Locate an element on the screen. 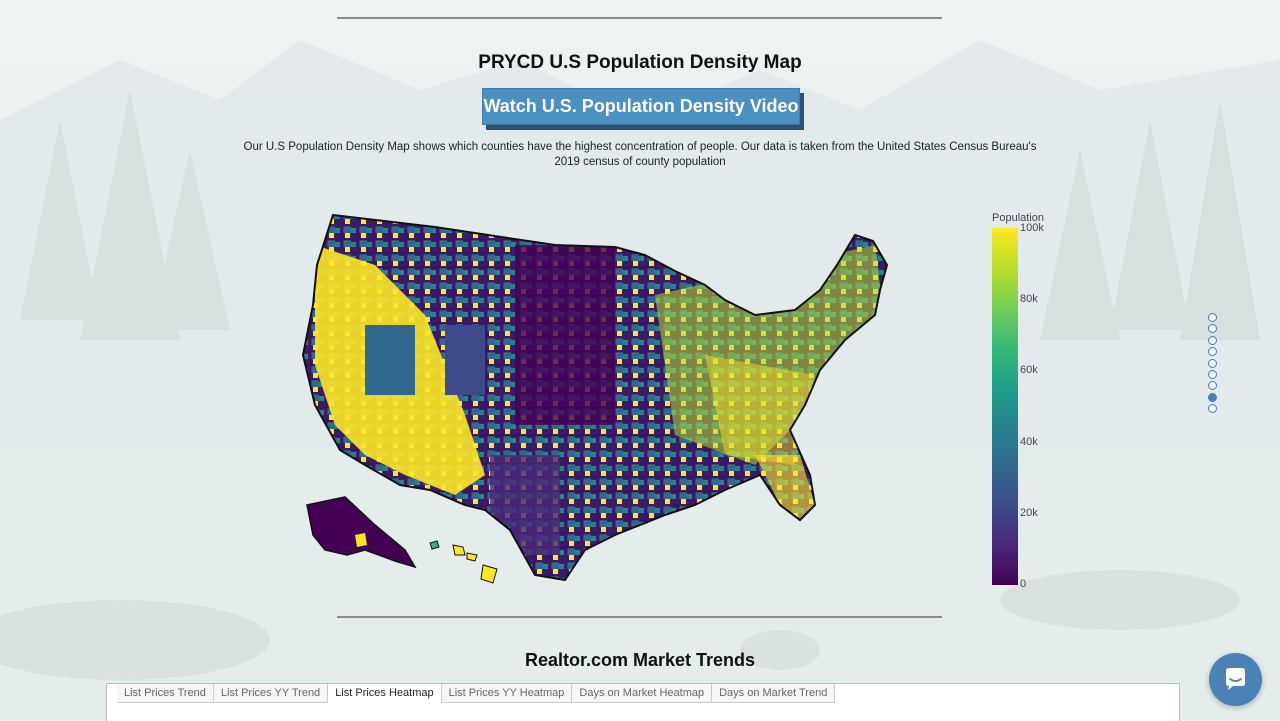  tab-list-prices-yy-trend: List Prices YY Trend is located at coordinates (271, 693).